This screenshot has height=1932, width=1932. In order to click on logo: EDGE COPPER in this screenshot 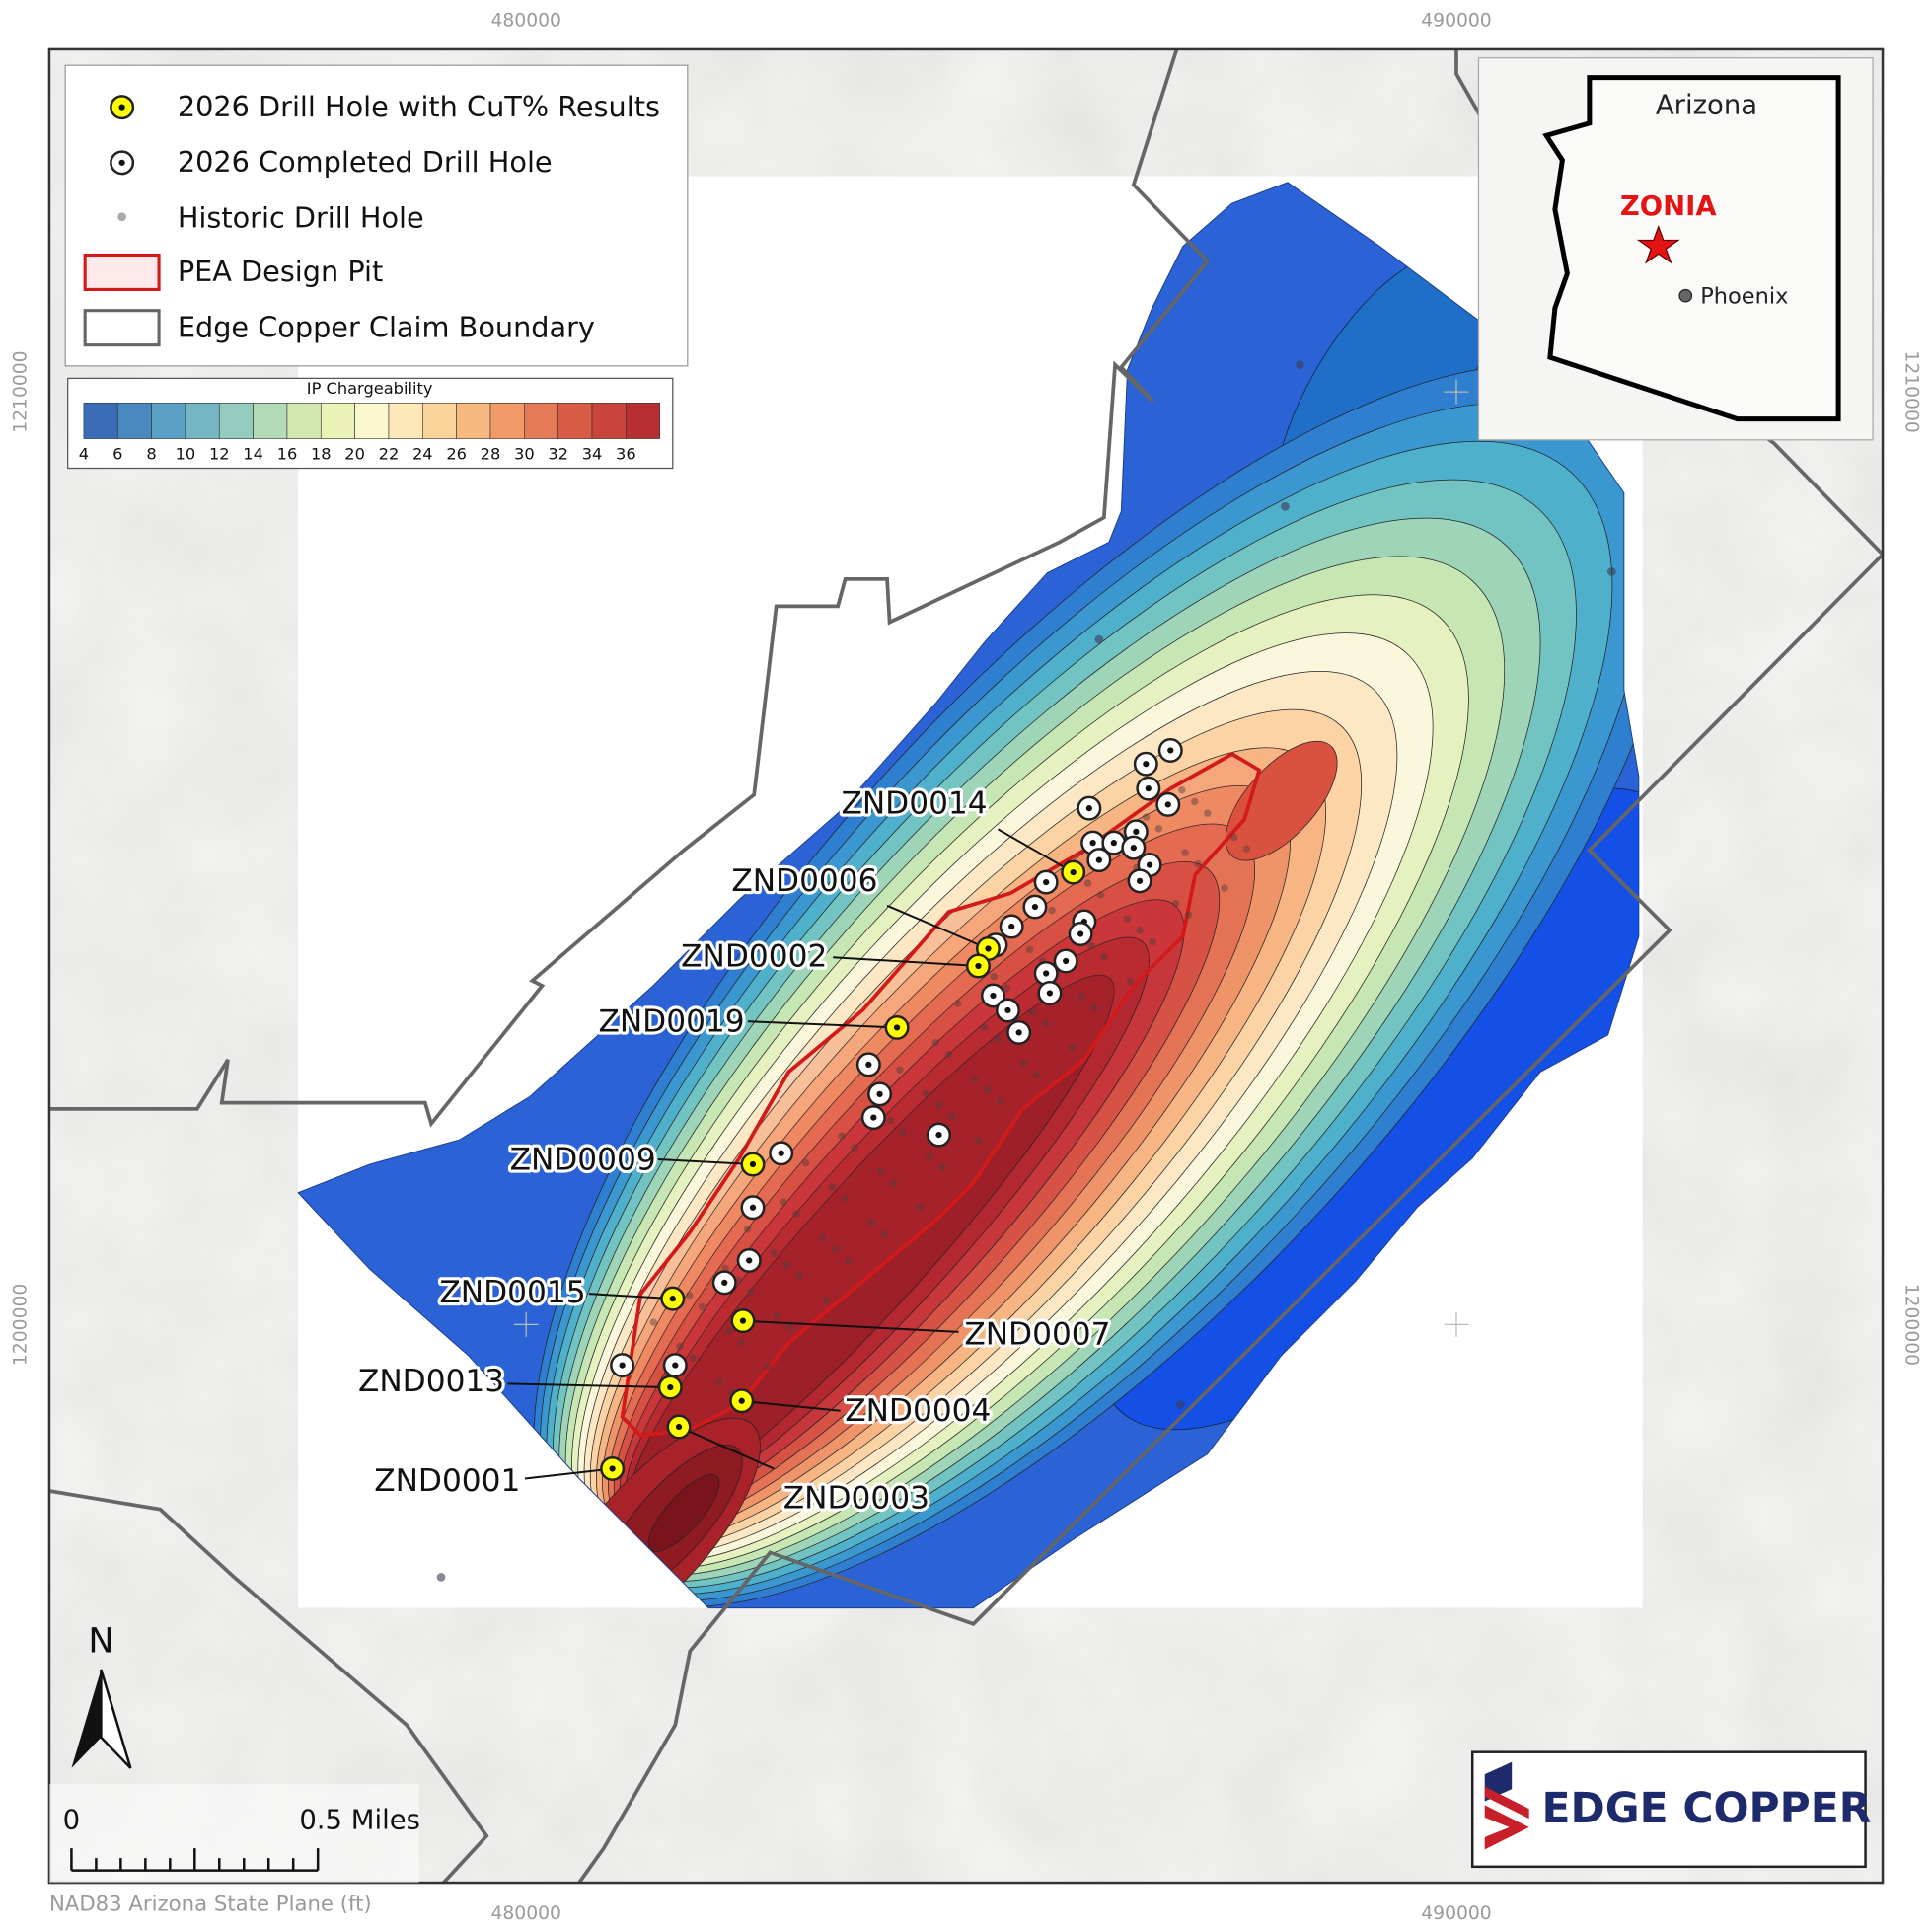, I will do `click(1670, 1809)`.